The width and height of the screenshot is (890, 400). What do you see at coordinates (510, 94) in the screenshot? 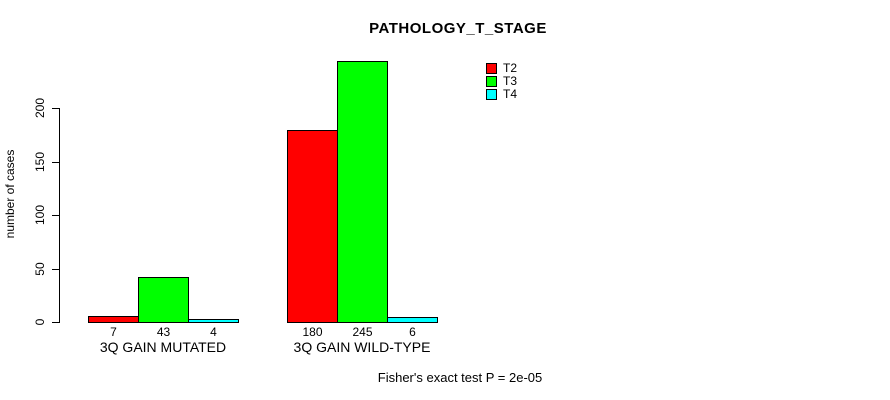
I see `legend-label: T4` at bounding box center [510, 94].